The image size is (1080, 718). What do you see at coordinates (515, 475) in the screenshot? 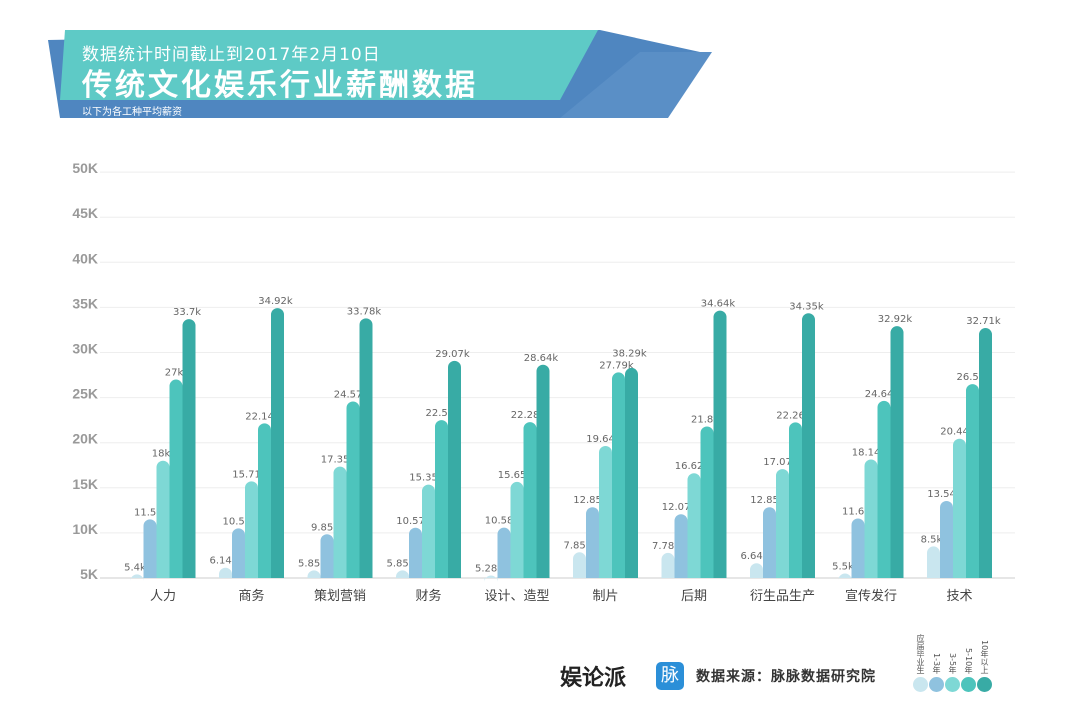
I see `data-label: 15.65k` at bounding box center [515, 475].